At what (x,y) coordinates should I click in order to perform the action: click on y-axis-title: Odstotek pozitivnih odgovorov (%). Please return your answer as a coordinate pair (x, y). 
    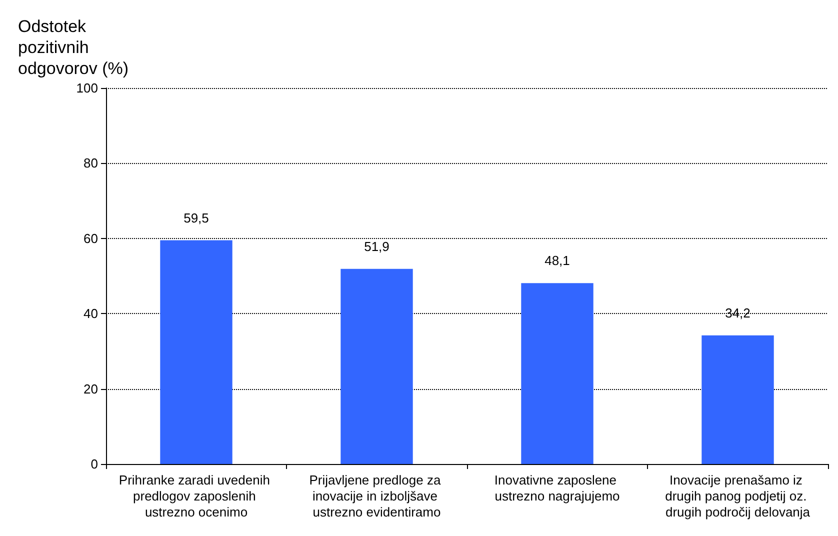
    Looking at the image, I should click on (73, 47).